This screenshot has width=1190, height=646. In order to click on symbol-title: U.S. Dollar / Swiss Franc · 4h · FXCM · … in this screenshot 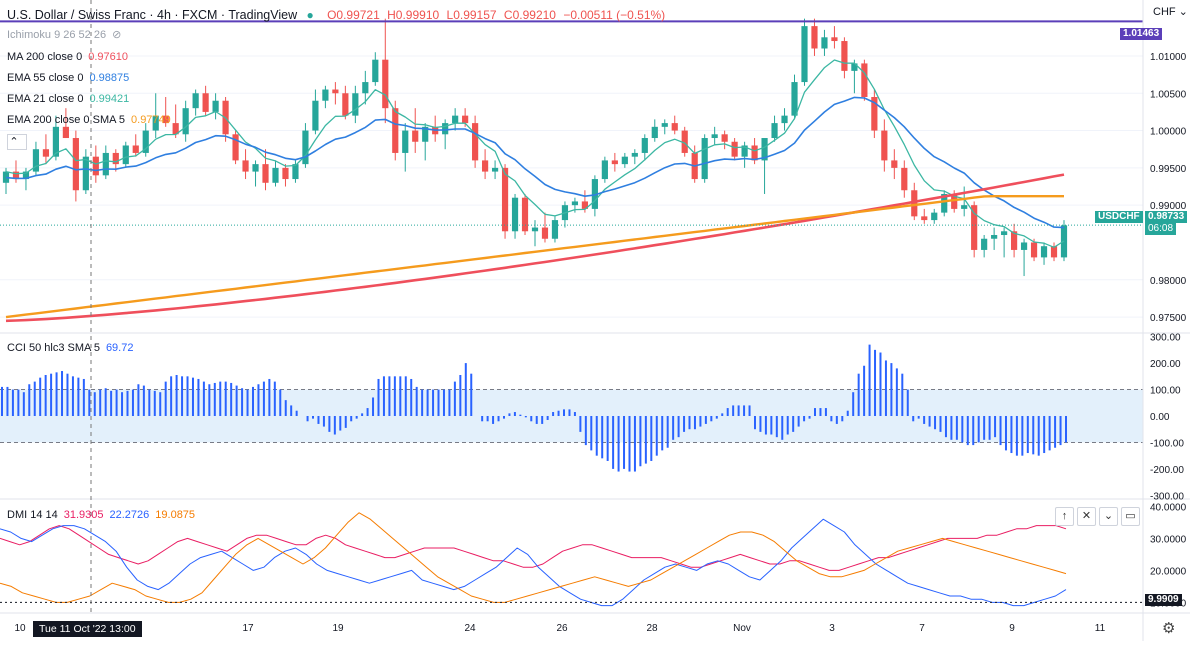, I will do `click(152, 15)`.